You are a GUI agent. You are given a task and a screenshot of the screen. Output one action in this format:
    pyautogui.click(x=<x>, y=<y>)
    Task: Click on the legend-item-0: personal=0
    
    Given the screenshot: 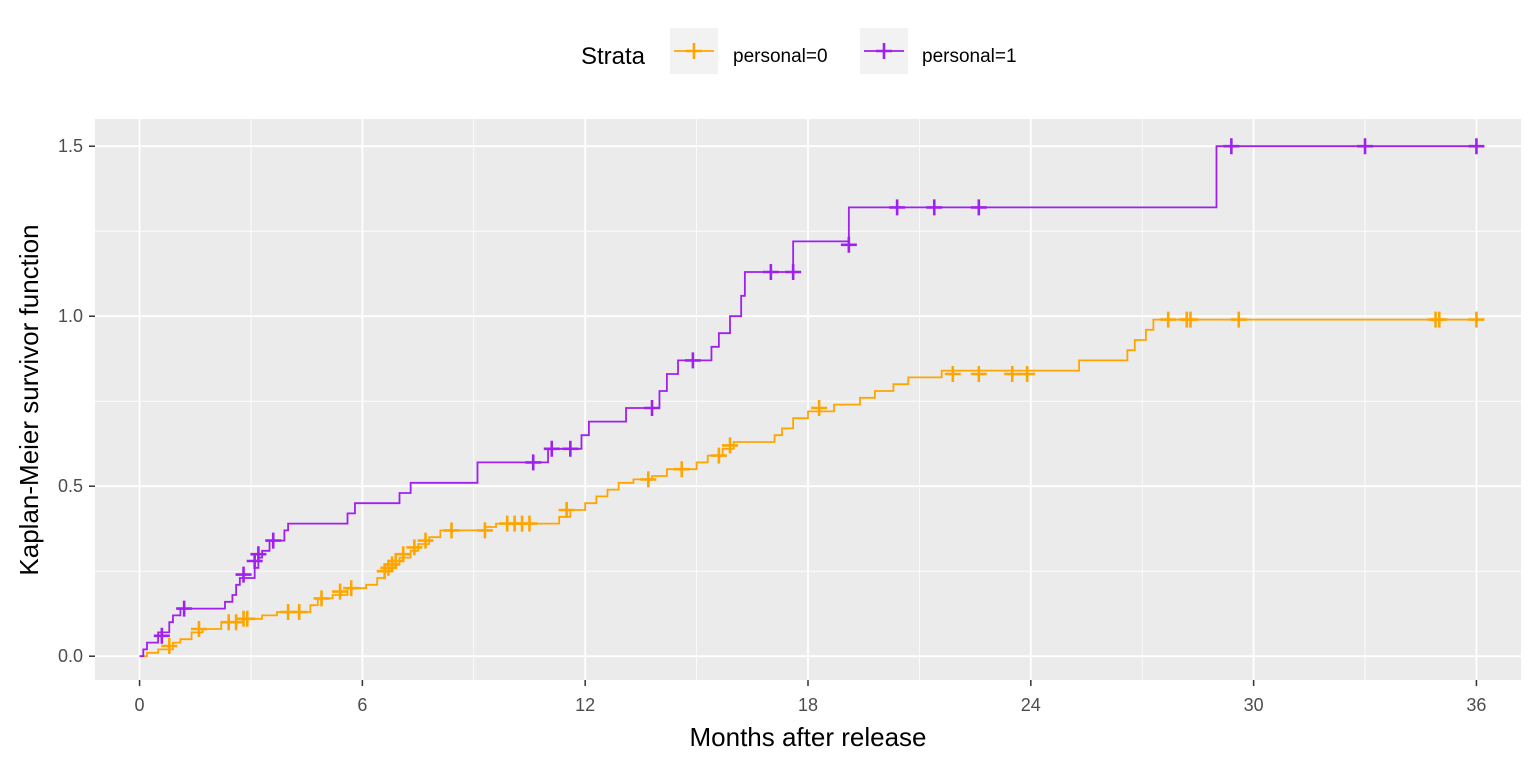 What is the action you would take?
    pyautogui.click(x=749, y=51)
    